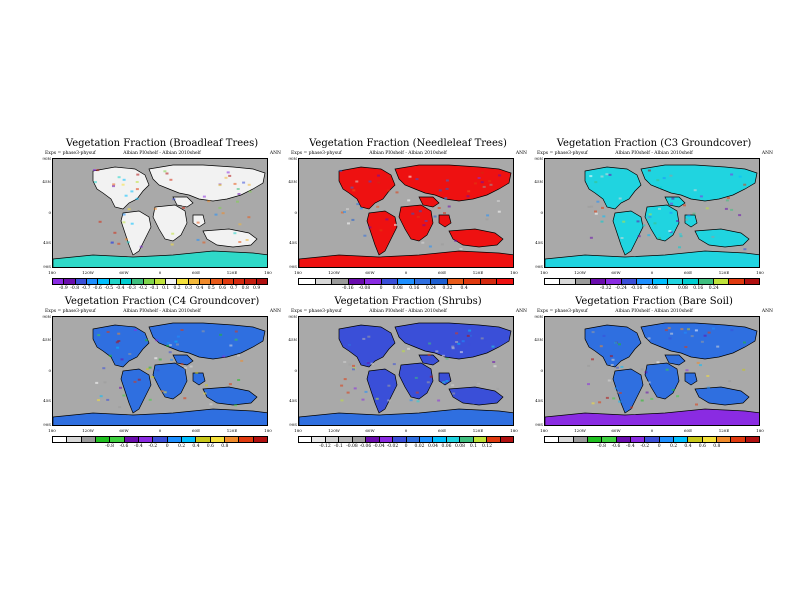 The image size is (800, 600). I want to click on panel-title: Vegetation Fraction (Bare Soil), so click(654, 301).